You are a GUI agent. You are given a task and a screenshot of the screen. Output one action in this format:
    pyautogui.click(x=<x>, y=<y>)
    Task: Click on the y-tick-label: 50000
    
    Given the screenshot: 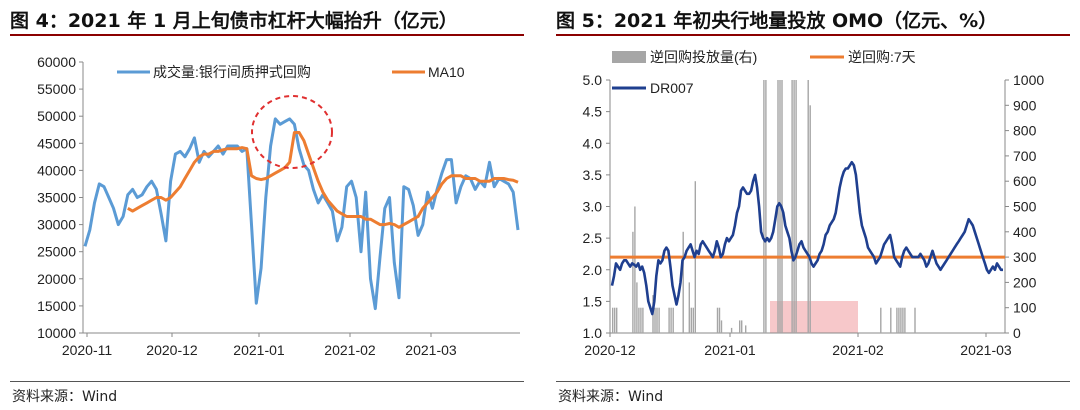 What is the action you would take?
    pyautogui.click(x=56, y=116)
    